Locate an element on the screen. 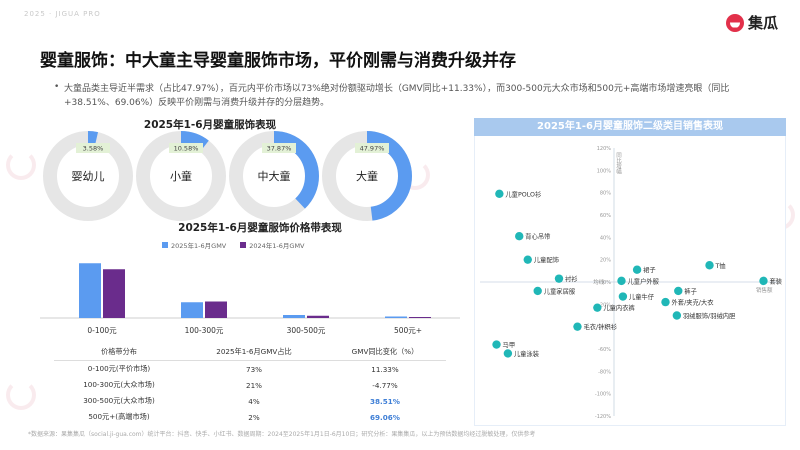  y-tick-label: -40% is located at coordinates (604, 328).